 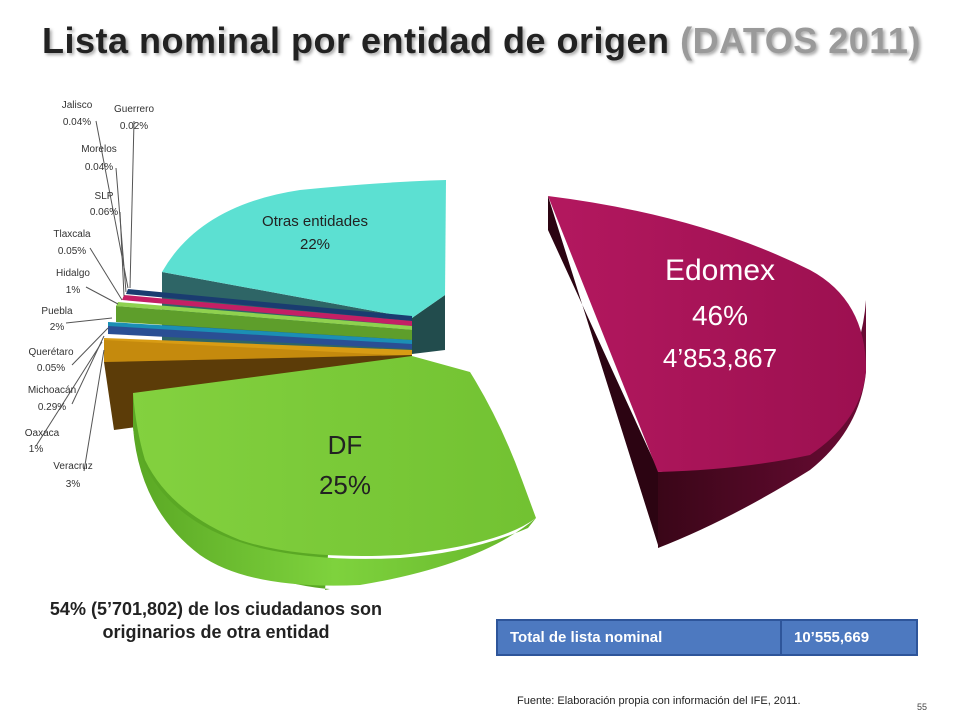 What do you see at coordinates (77, 122) in the screenshot?
I see `label-jalisco-pct: 0.04%` at bounding box center [77, 122].